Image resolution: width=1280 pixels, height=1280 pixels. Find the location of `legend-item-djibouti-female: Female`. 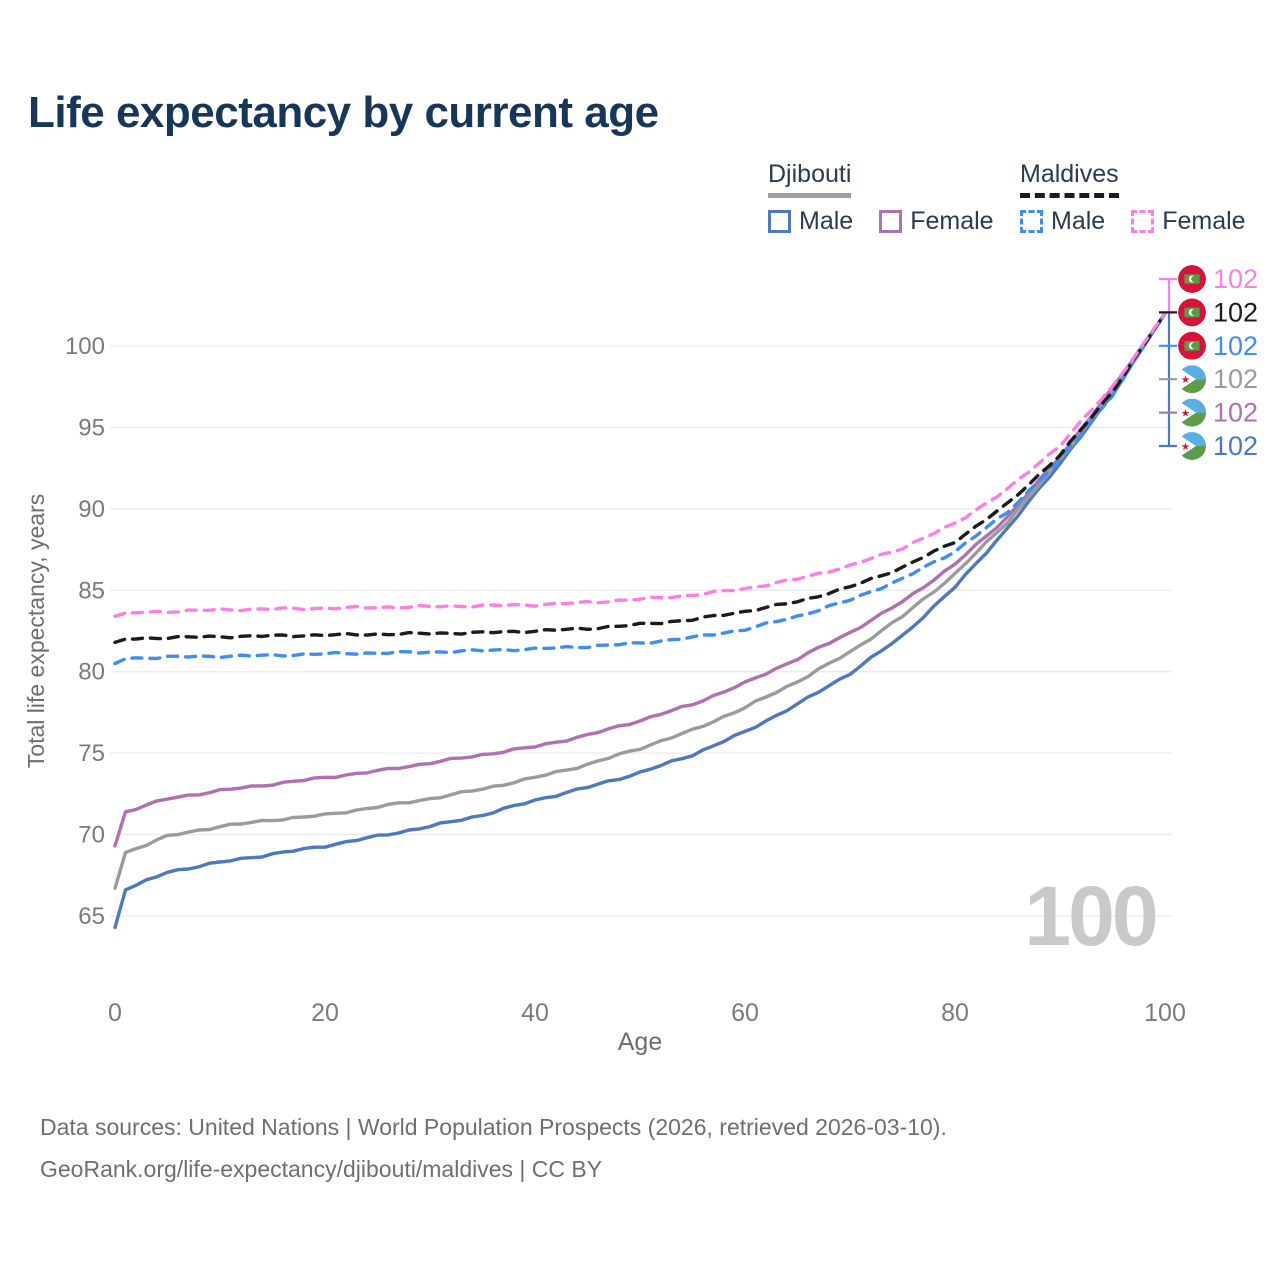

legend-item-djibouti-female: Female is located at coordinates (936, 221).